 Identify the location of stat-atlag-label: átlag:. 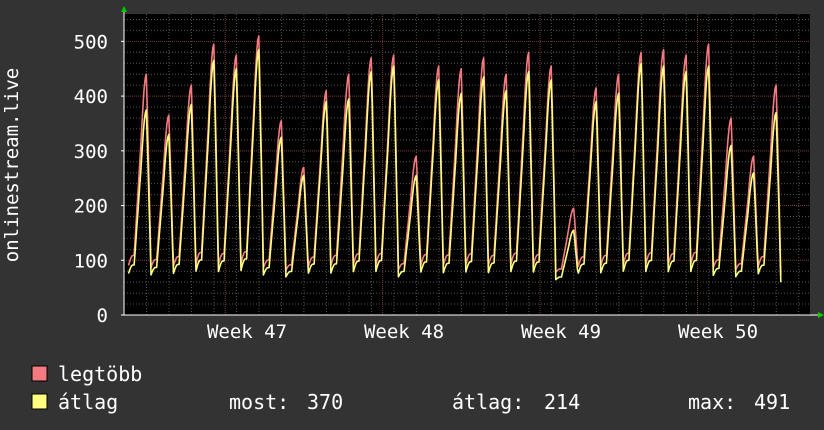
(488, 402).